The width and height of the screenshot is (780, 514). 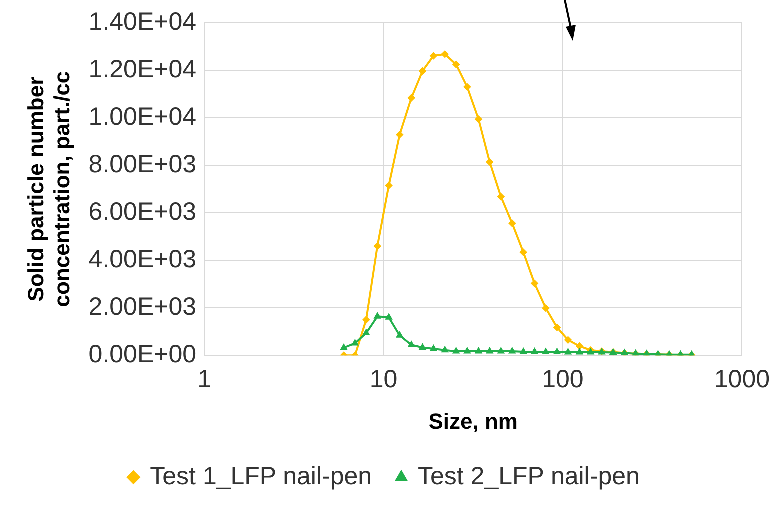 What do you see at coordinates (529, 476) in the screenshot?
I see `legend-label: Test 2_LFP nail-pen` at bounding box center [529, 476].